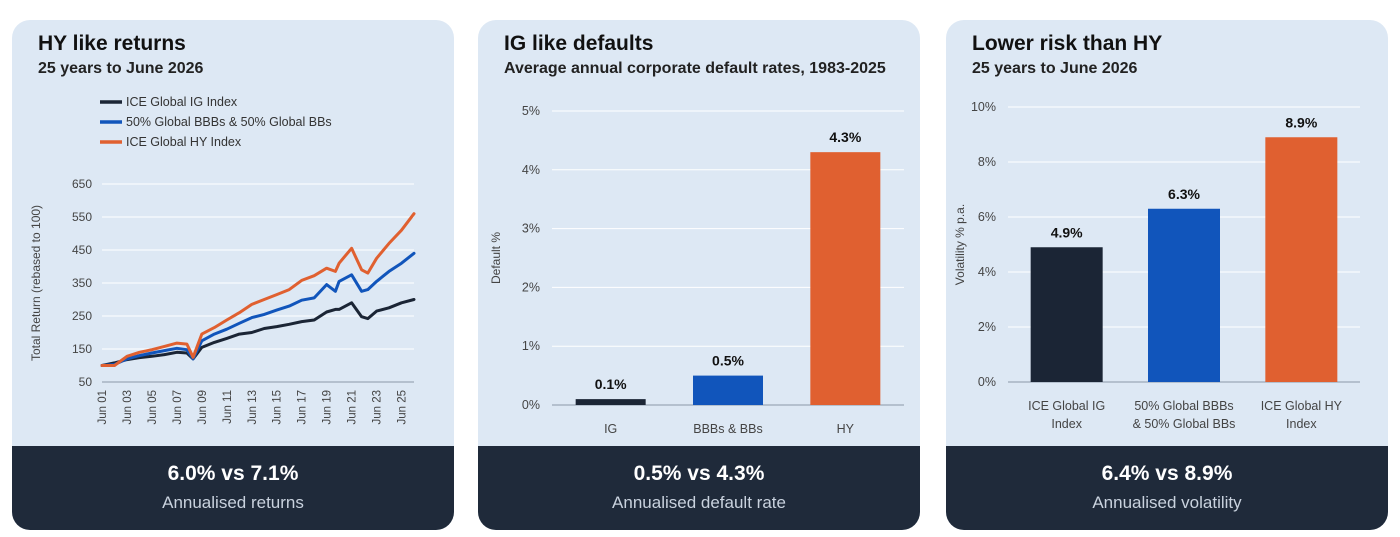 The image size is (1400, 537). What do you see at coordinates (699, 488) in the screenshot?
I see `footer-summary: 0.5% vs 4.3% Annualised default rate` at bounding box center [699, 488].